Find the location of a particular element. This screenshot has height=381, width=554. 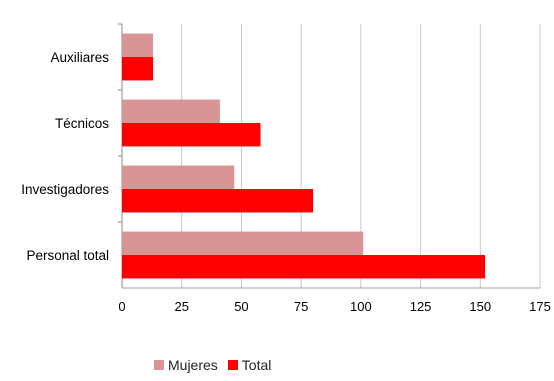

x-tick-label-125: 125 is located at coordinates (421, 306).